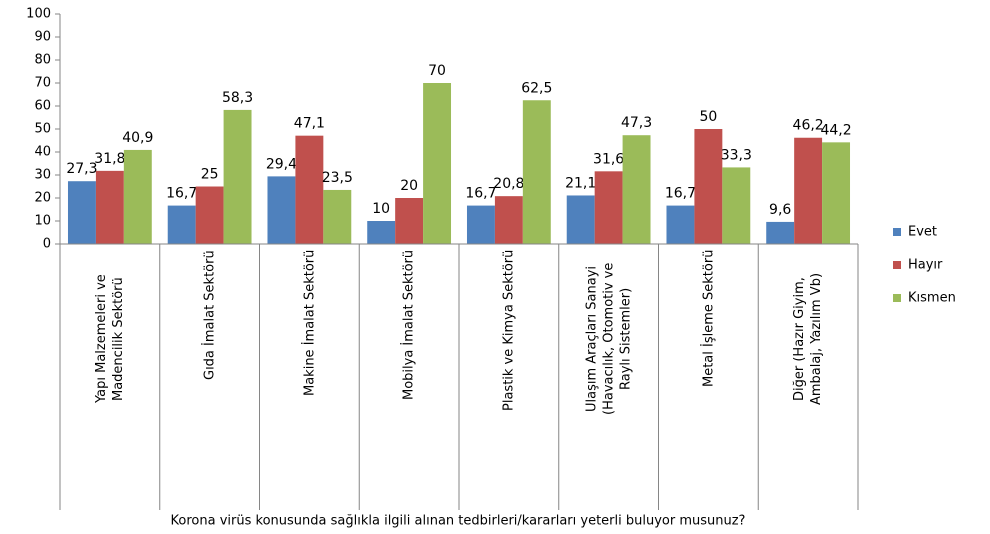 The height and width of the screenshot is (534, 990). Describe the element at coordinates (437, 71) in the screenshot. I see `data-label: 70` at that location.